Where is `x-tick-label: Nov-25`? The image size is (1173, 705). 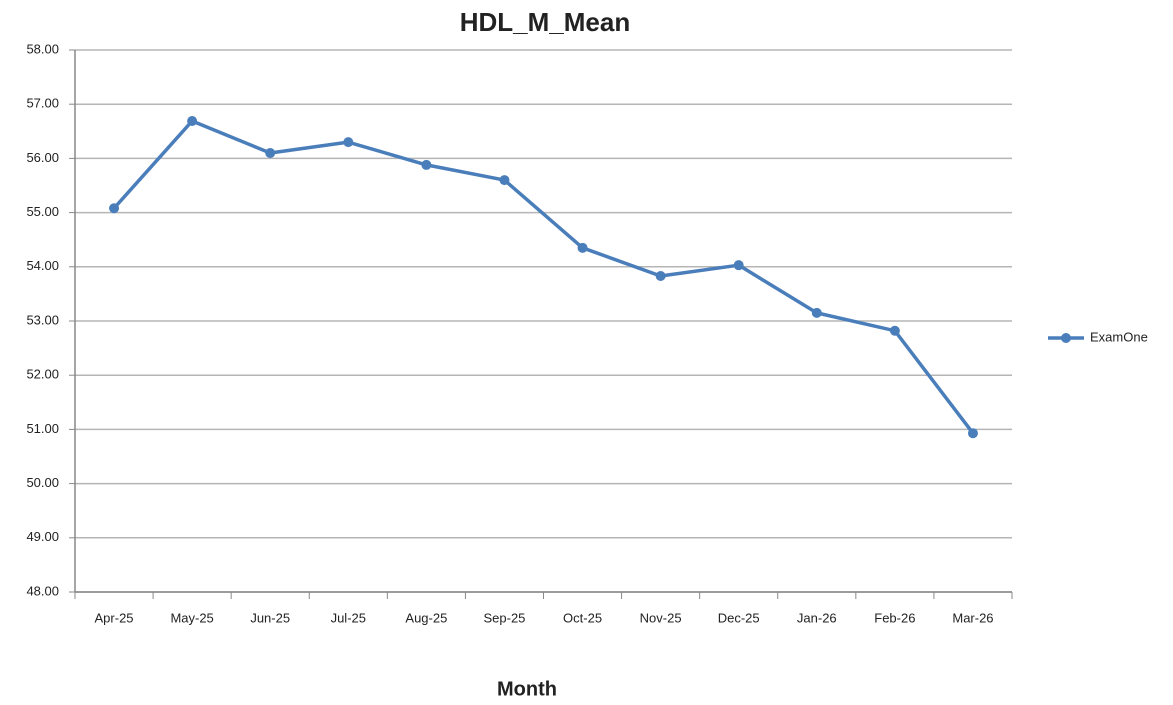
x-tick-label: Nov-25 is located at coordinates (661, 617).